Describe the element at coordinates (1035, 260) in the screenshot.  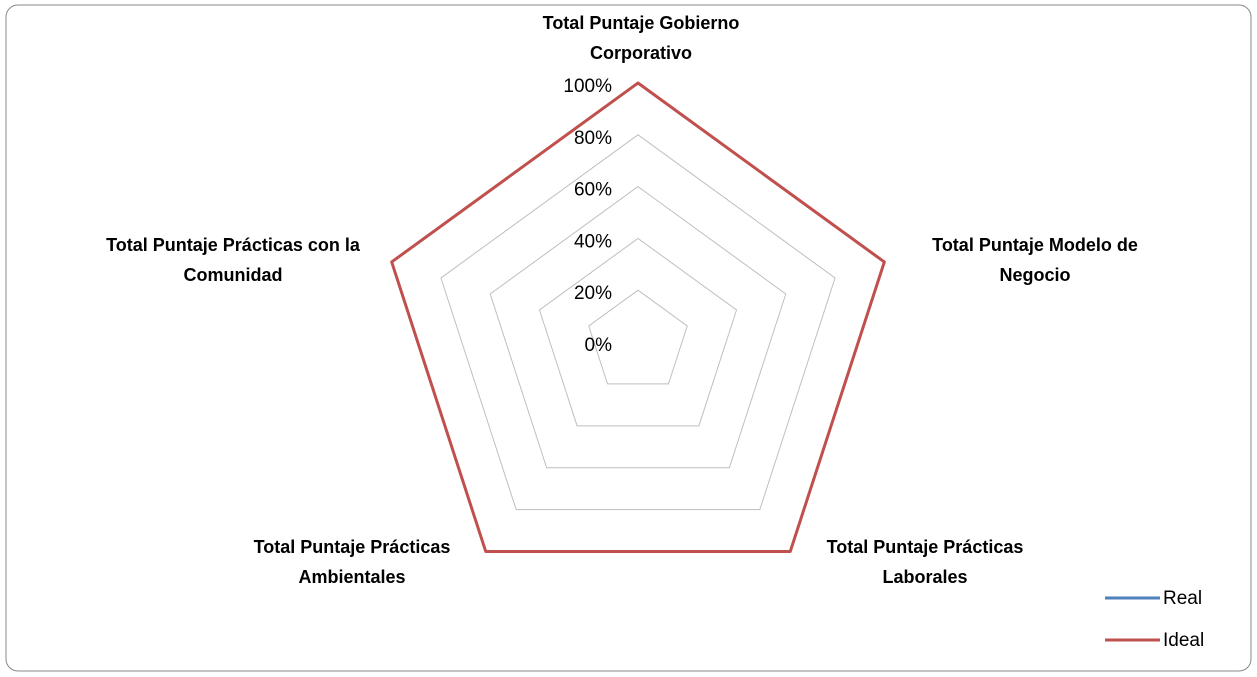
I see `category-label: Total Puntaje Modelo de Negocio` at that location.